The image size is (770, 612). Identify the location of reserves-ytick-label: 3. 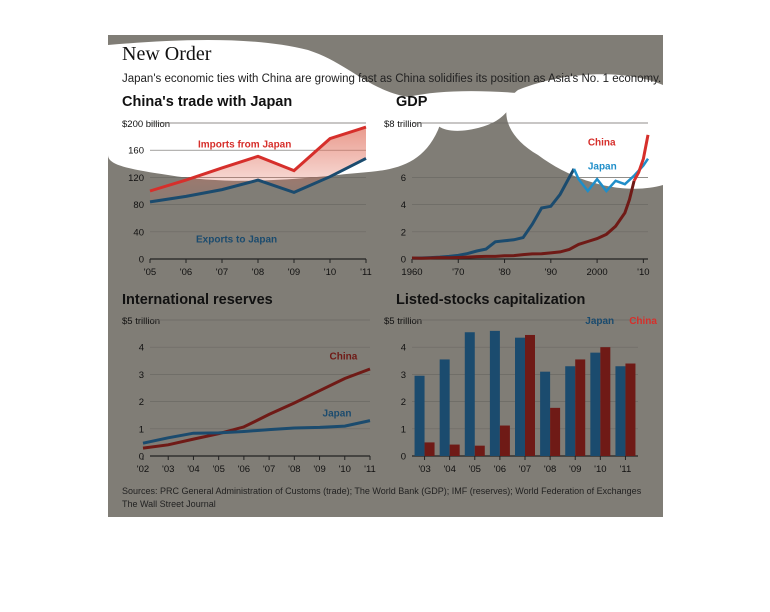
(141, 375).